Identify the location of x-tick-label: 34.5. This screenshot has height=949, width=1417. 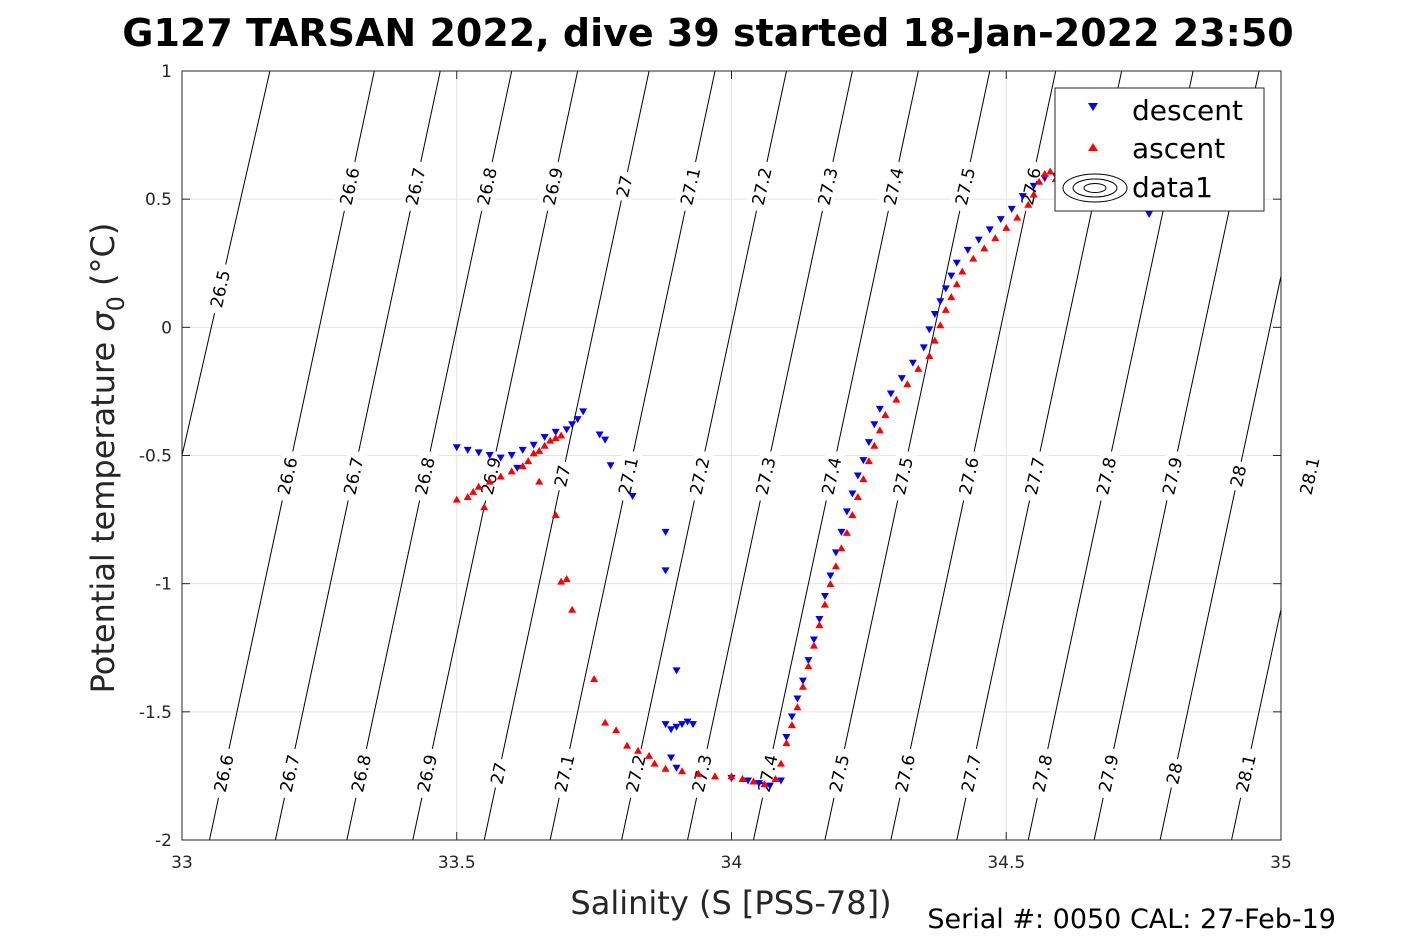
(1006, 863).